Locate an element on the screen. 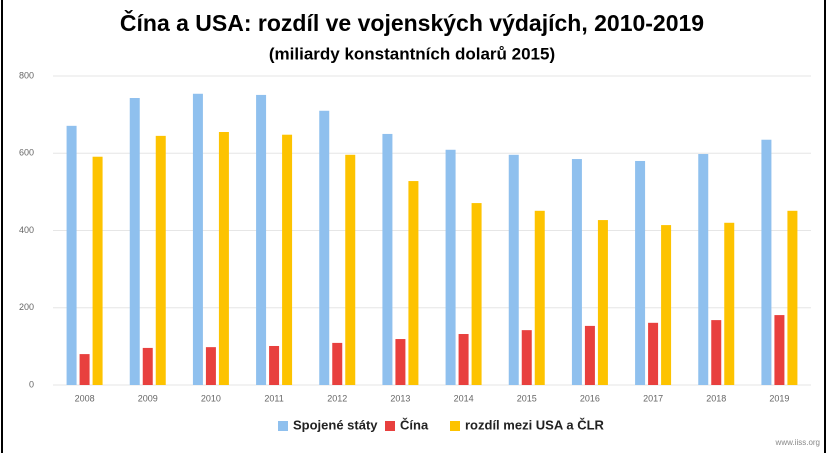 Image resolution: width=827 pixels, height=453 pixels. y-tick-label: 600 is located at coordinates (26, 153).